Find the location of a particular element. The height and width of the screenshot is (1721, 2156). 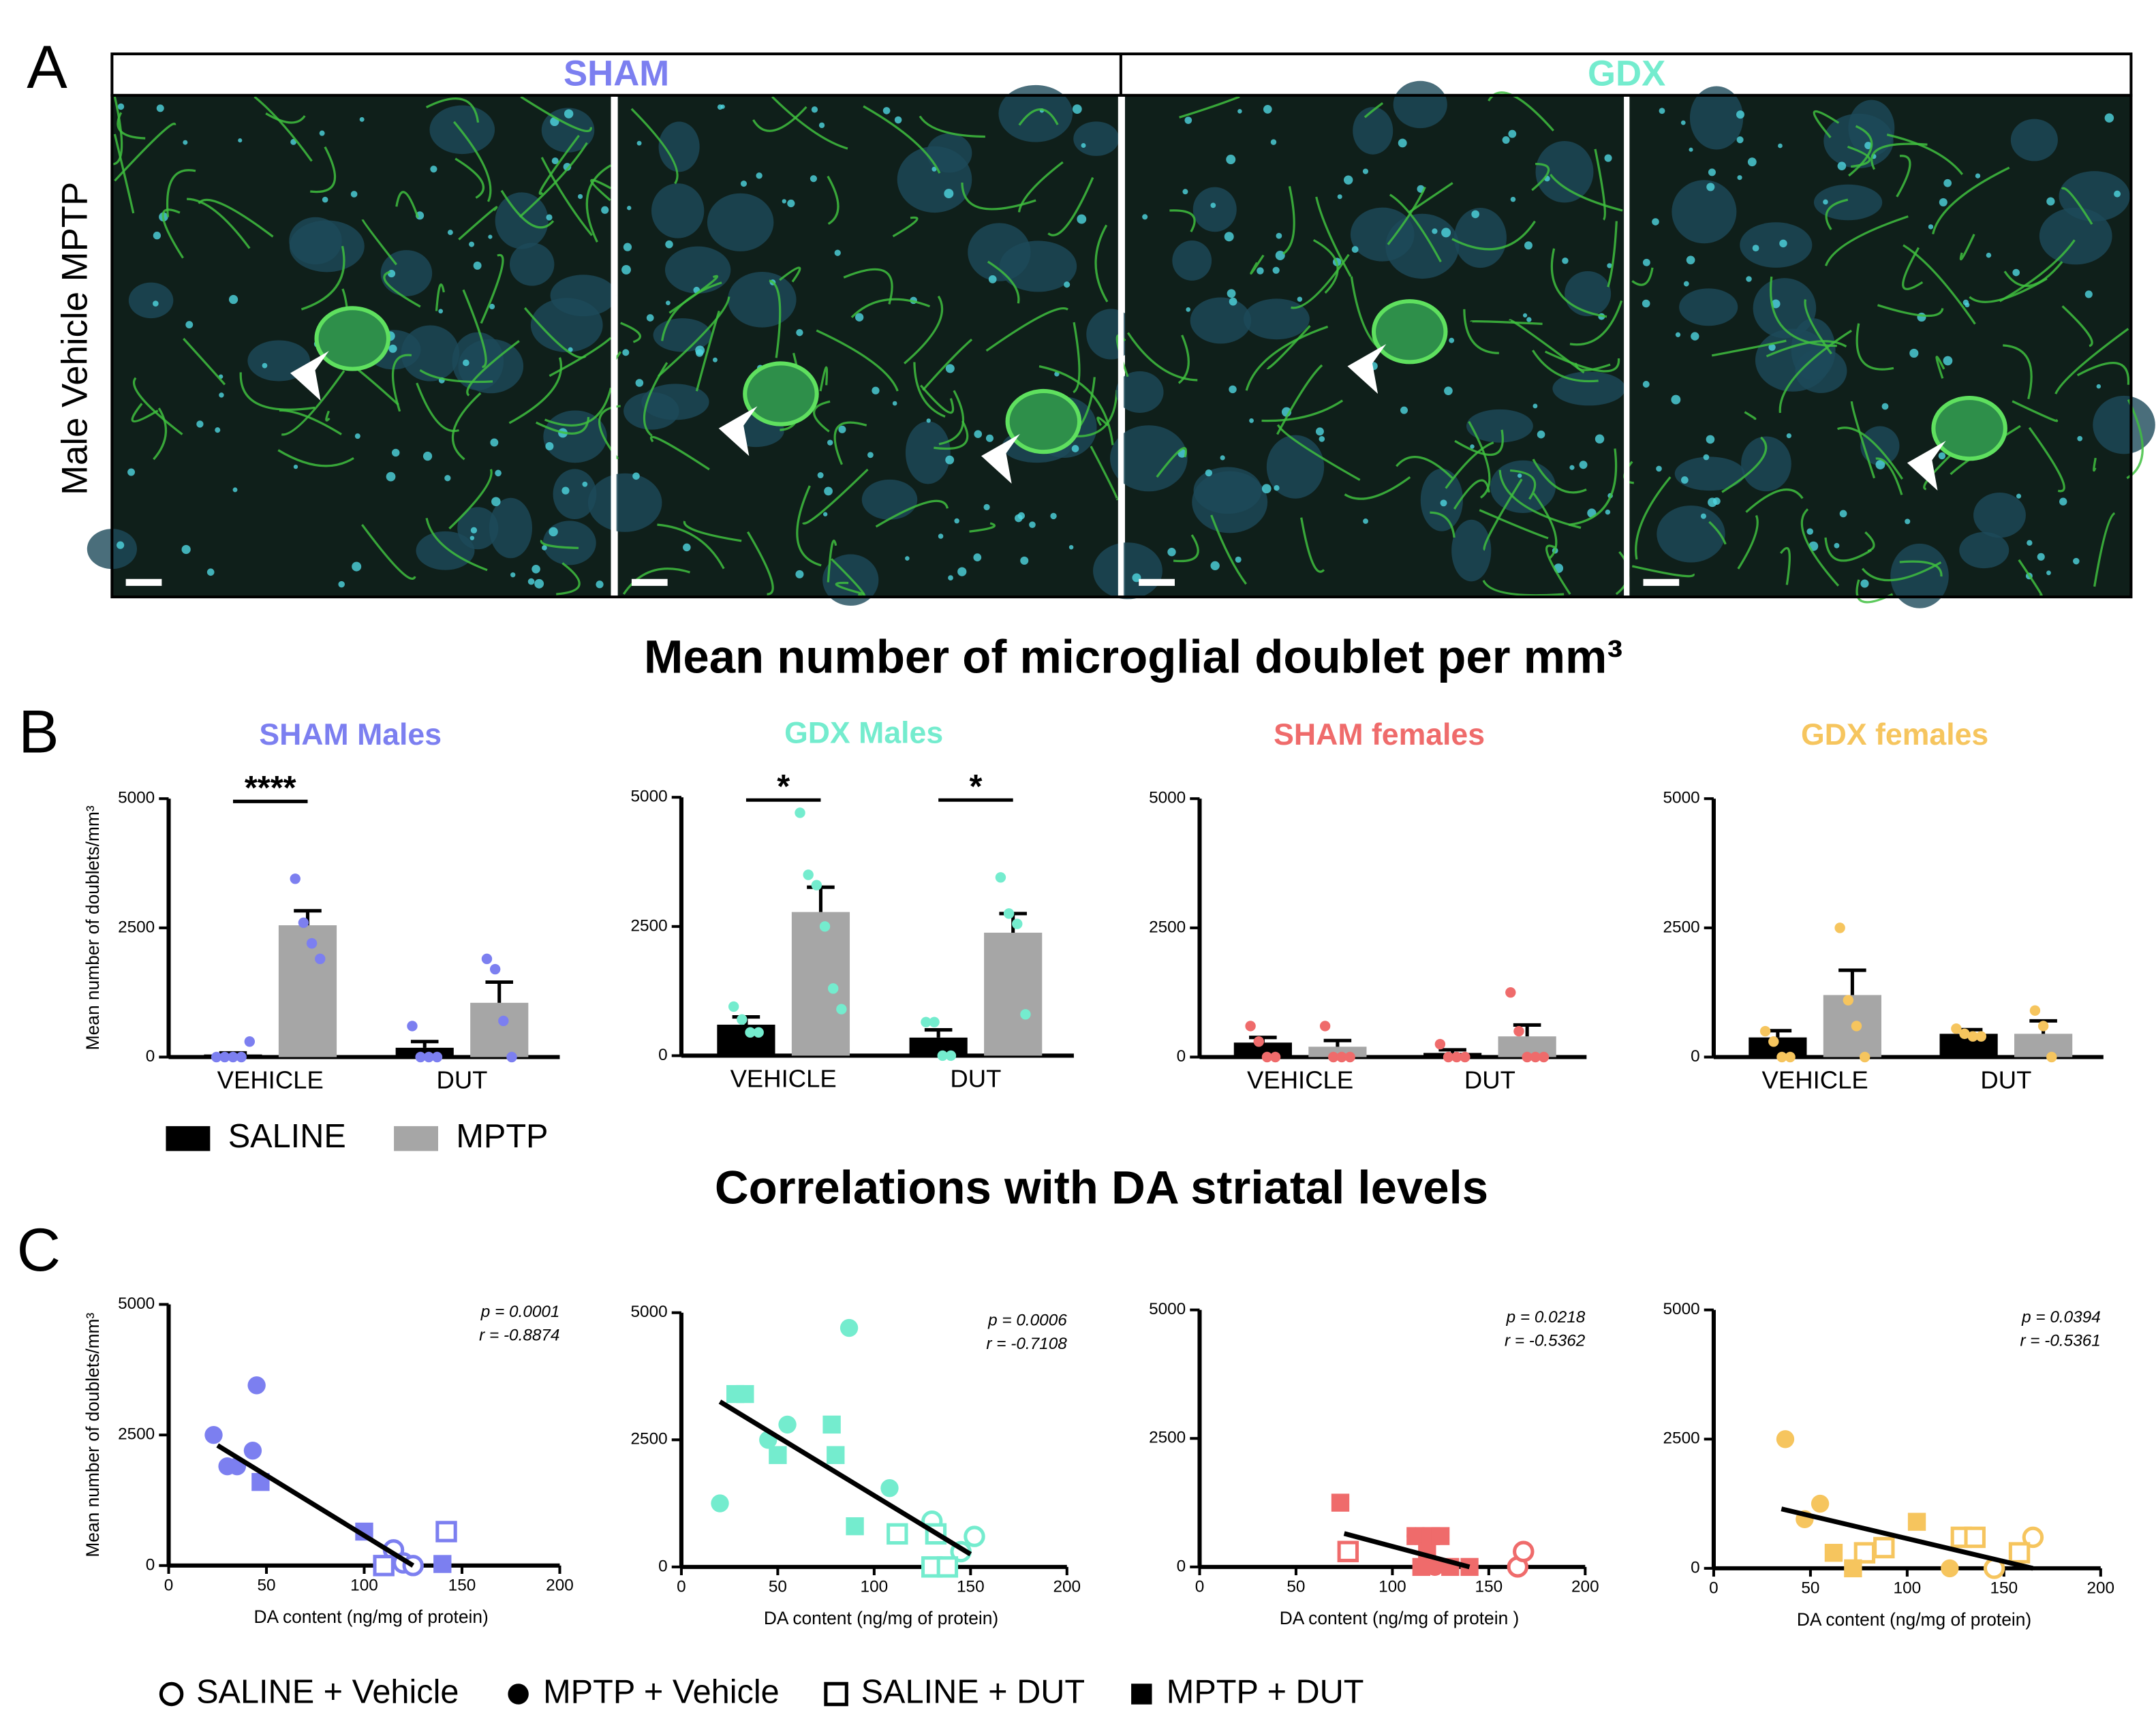

arrowhead is located at coordinates (738, 431).